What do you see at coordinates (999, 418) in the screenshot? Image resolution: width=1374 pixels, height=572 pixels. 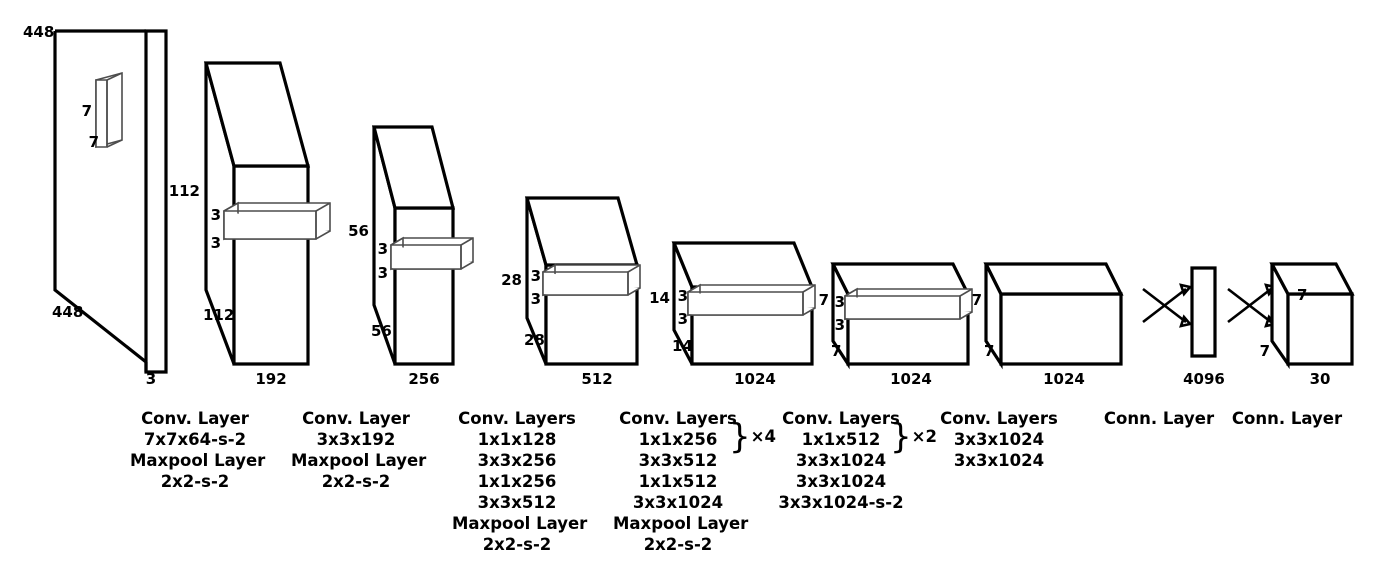 I see `stage-6-line-0: Conv. Layers` at bounding box center [999, 418].